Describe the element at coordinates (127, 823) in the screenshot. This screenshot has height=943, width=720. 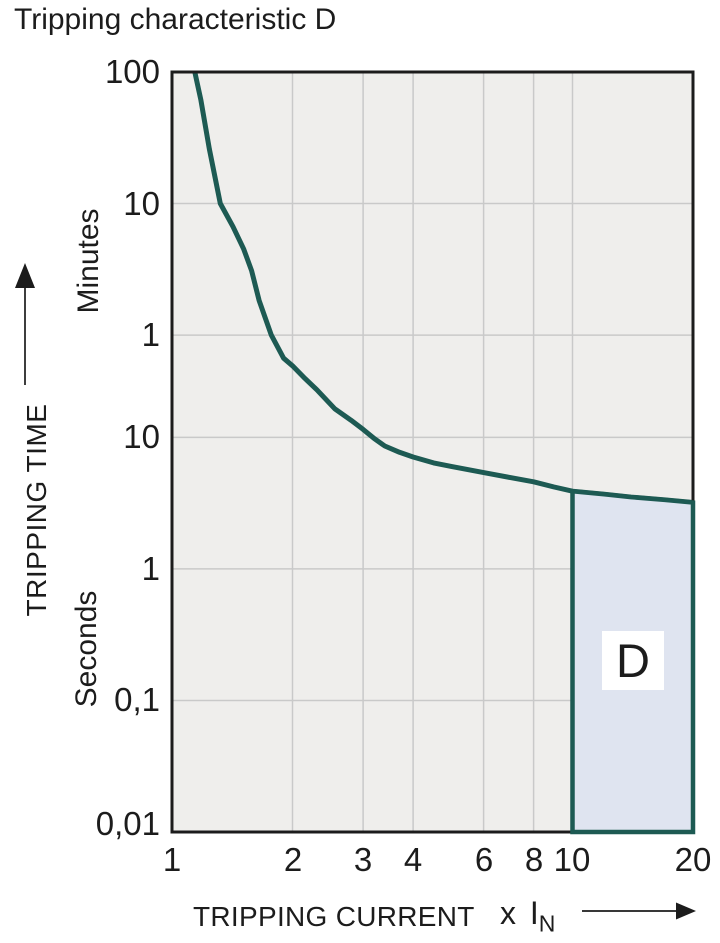
I see `y-tick-label: 0,01` at that location.